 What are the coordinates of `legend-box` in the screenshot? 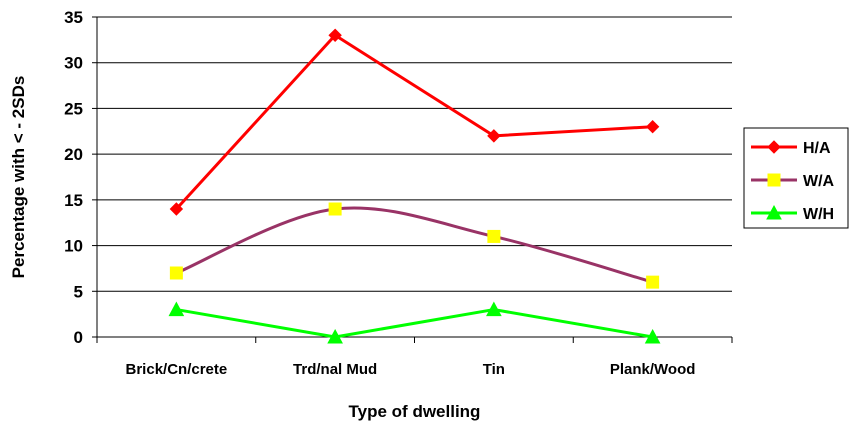 It's located at (796, 178).